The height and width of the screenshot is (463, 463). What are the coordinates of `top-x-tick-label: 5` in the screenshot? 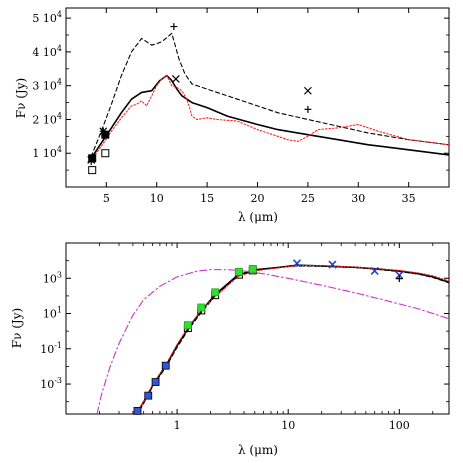 It's located at (106, 198).